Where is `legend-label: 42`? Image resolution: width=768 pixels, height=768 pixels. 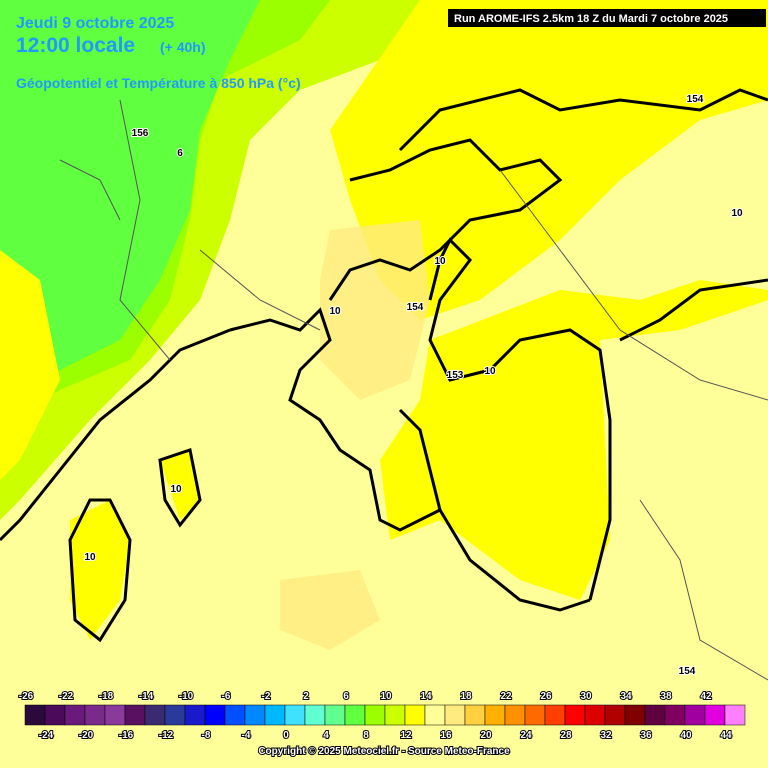
legend-label: 42 is located at coordinates (706, 696).